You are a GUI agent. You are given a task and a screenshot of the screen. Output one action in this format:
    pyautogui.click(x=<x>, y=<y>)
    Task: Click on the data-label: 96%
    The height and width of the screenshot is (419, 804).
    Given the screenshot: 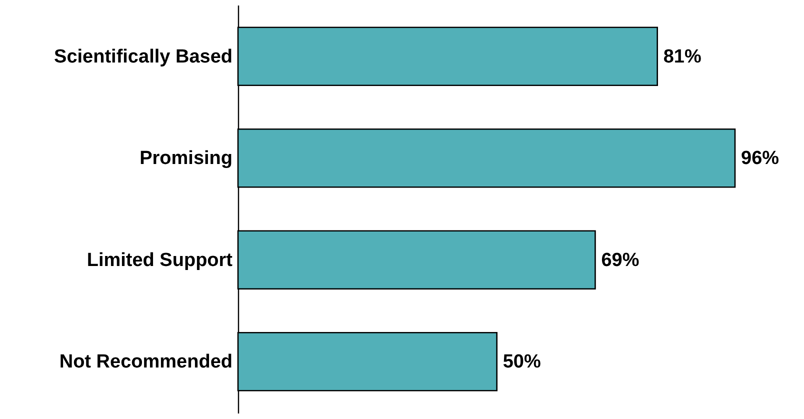 What is the action you would take?
    pyautogui.click(x=760, y=159)
    